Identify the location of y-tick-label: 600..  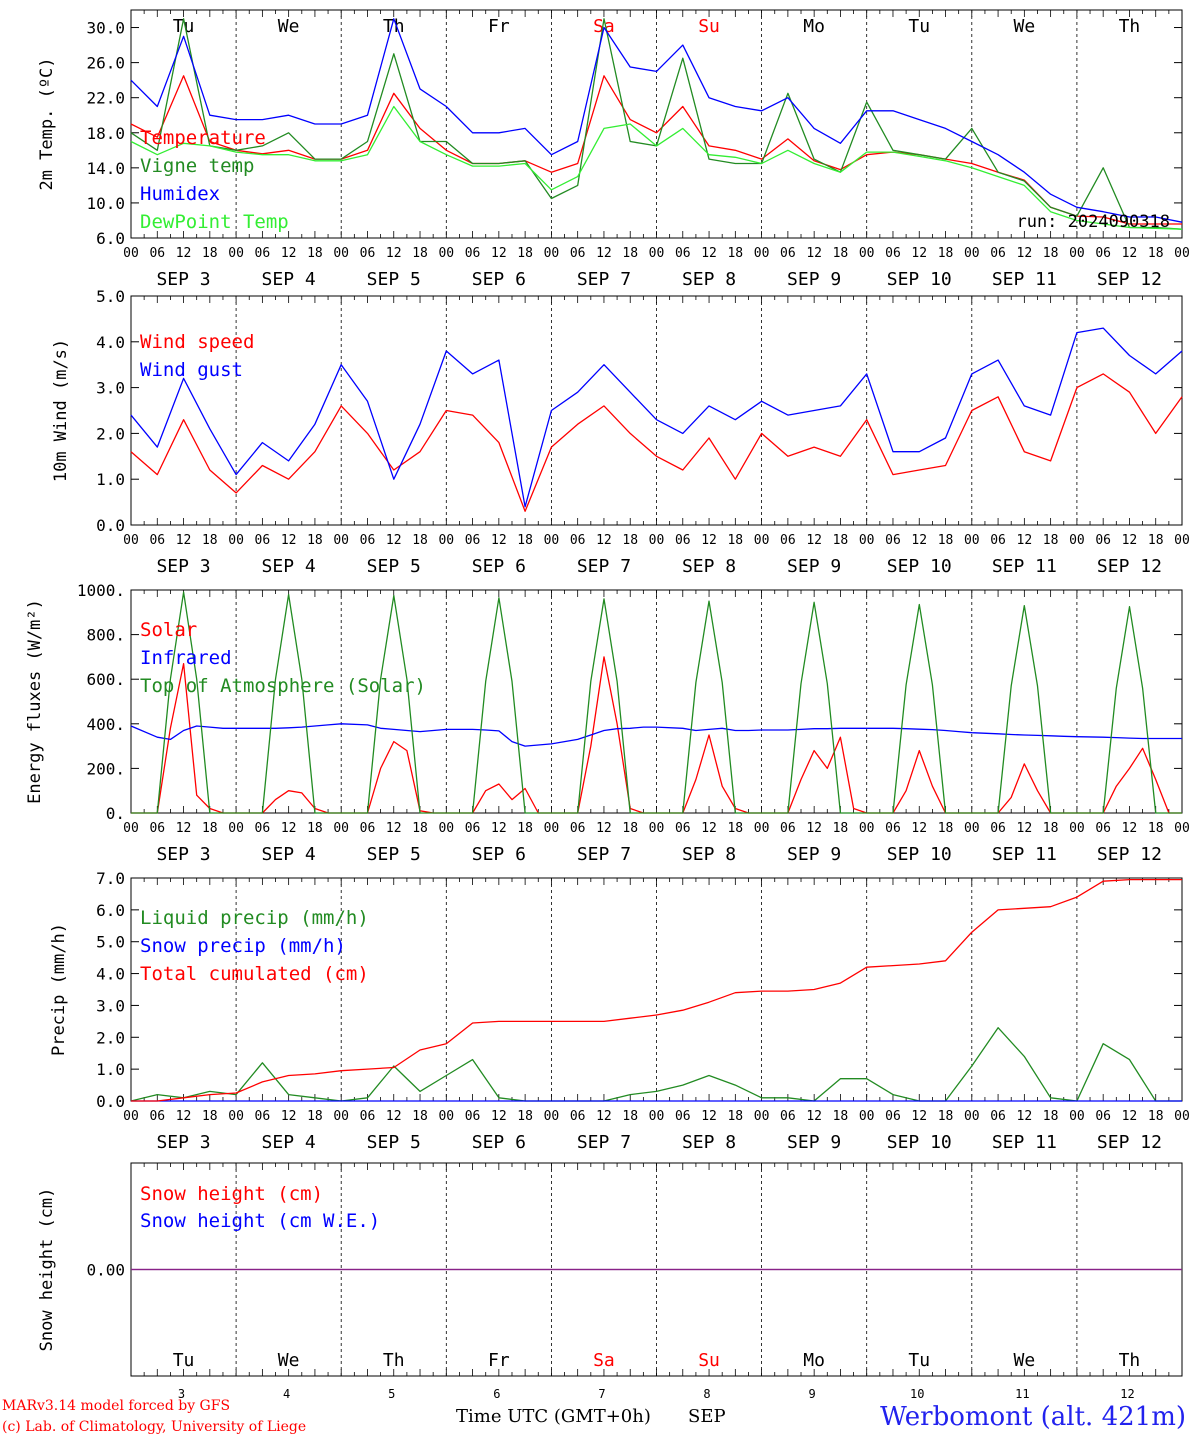
(105, 679).